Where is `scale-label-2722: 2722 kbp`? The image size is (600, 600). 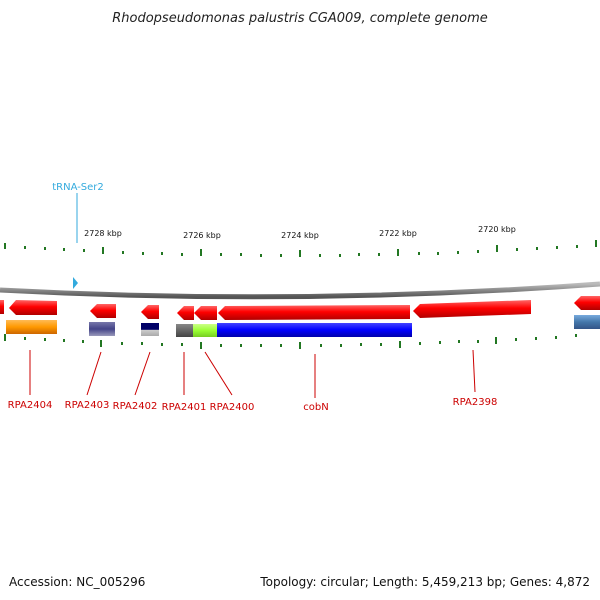
scale-label-2722: 2722 kbp is located at coordinates (398, 233).